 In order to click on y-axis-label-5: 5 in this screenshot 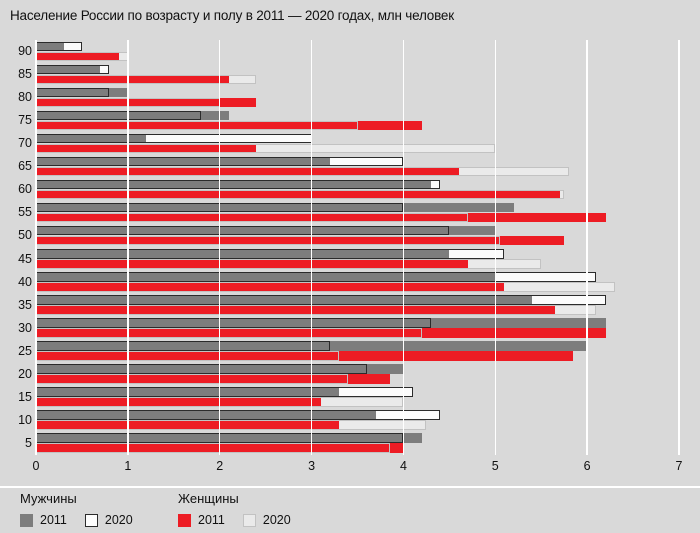, I will do `click(28, 442)`.